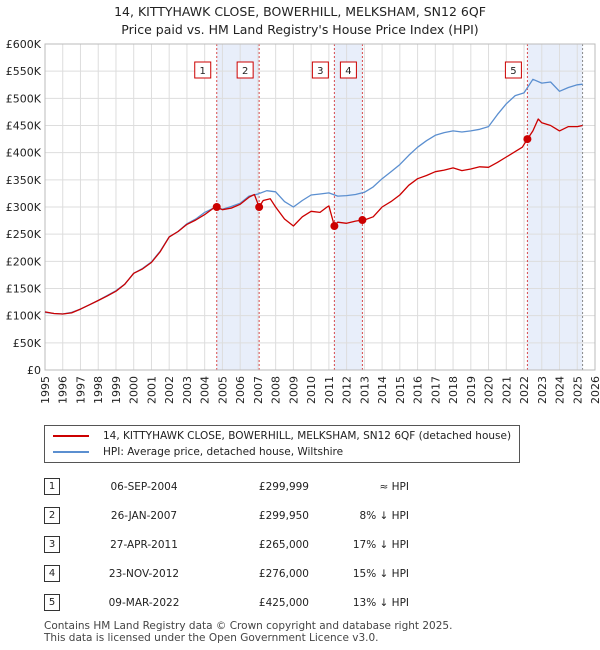 The height and width of the screenshot is (650, 600). Describe the element at coordinates (560, 390) in the screenshot. I see `x-tick-label: 2024` at that location.